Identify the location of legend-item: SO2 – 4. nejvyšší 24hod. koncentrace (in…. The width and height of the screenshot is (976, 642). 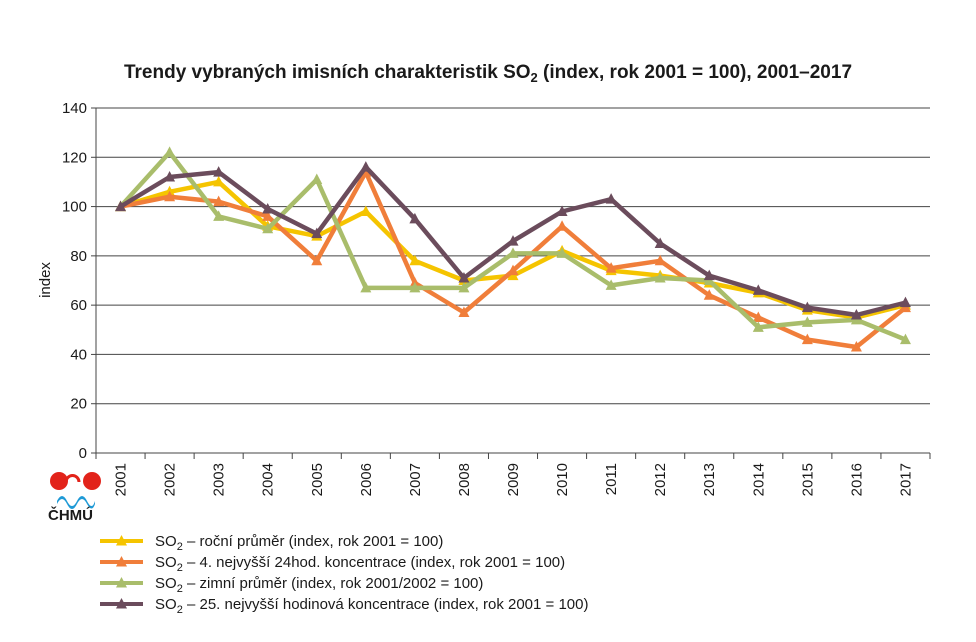
(332, 564).